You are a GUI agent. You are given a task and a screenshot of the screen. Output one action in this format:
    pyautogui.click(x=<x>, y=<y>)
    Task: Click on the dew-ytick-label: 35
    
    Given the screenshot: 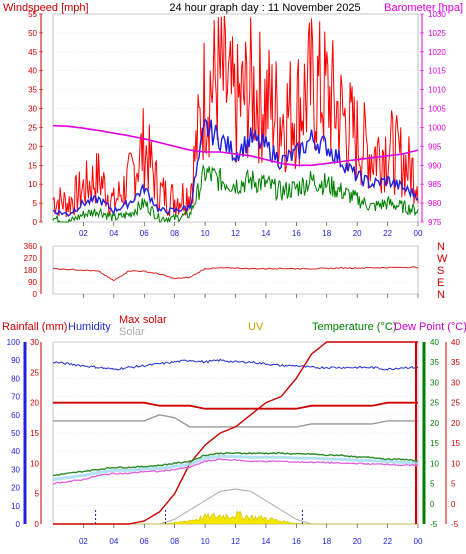 What is the action you would take?
    pyautogui.click(x=455, y=362)
    